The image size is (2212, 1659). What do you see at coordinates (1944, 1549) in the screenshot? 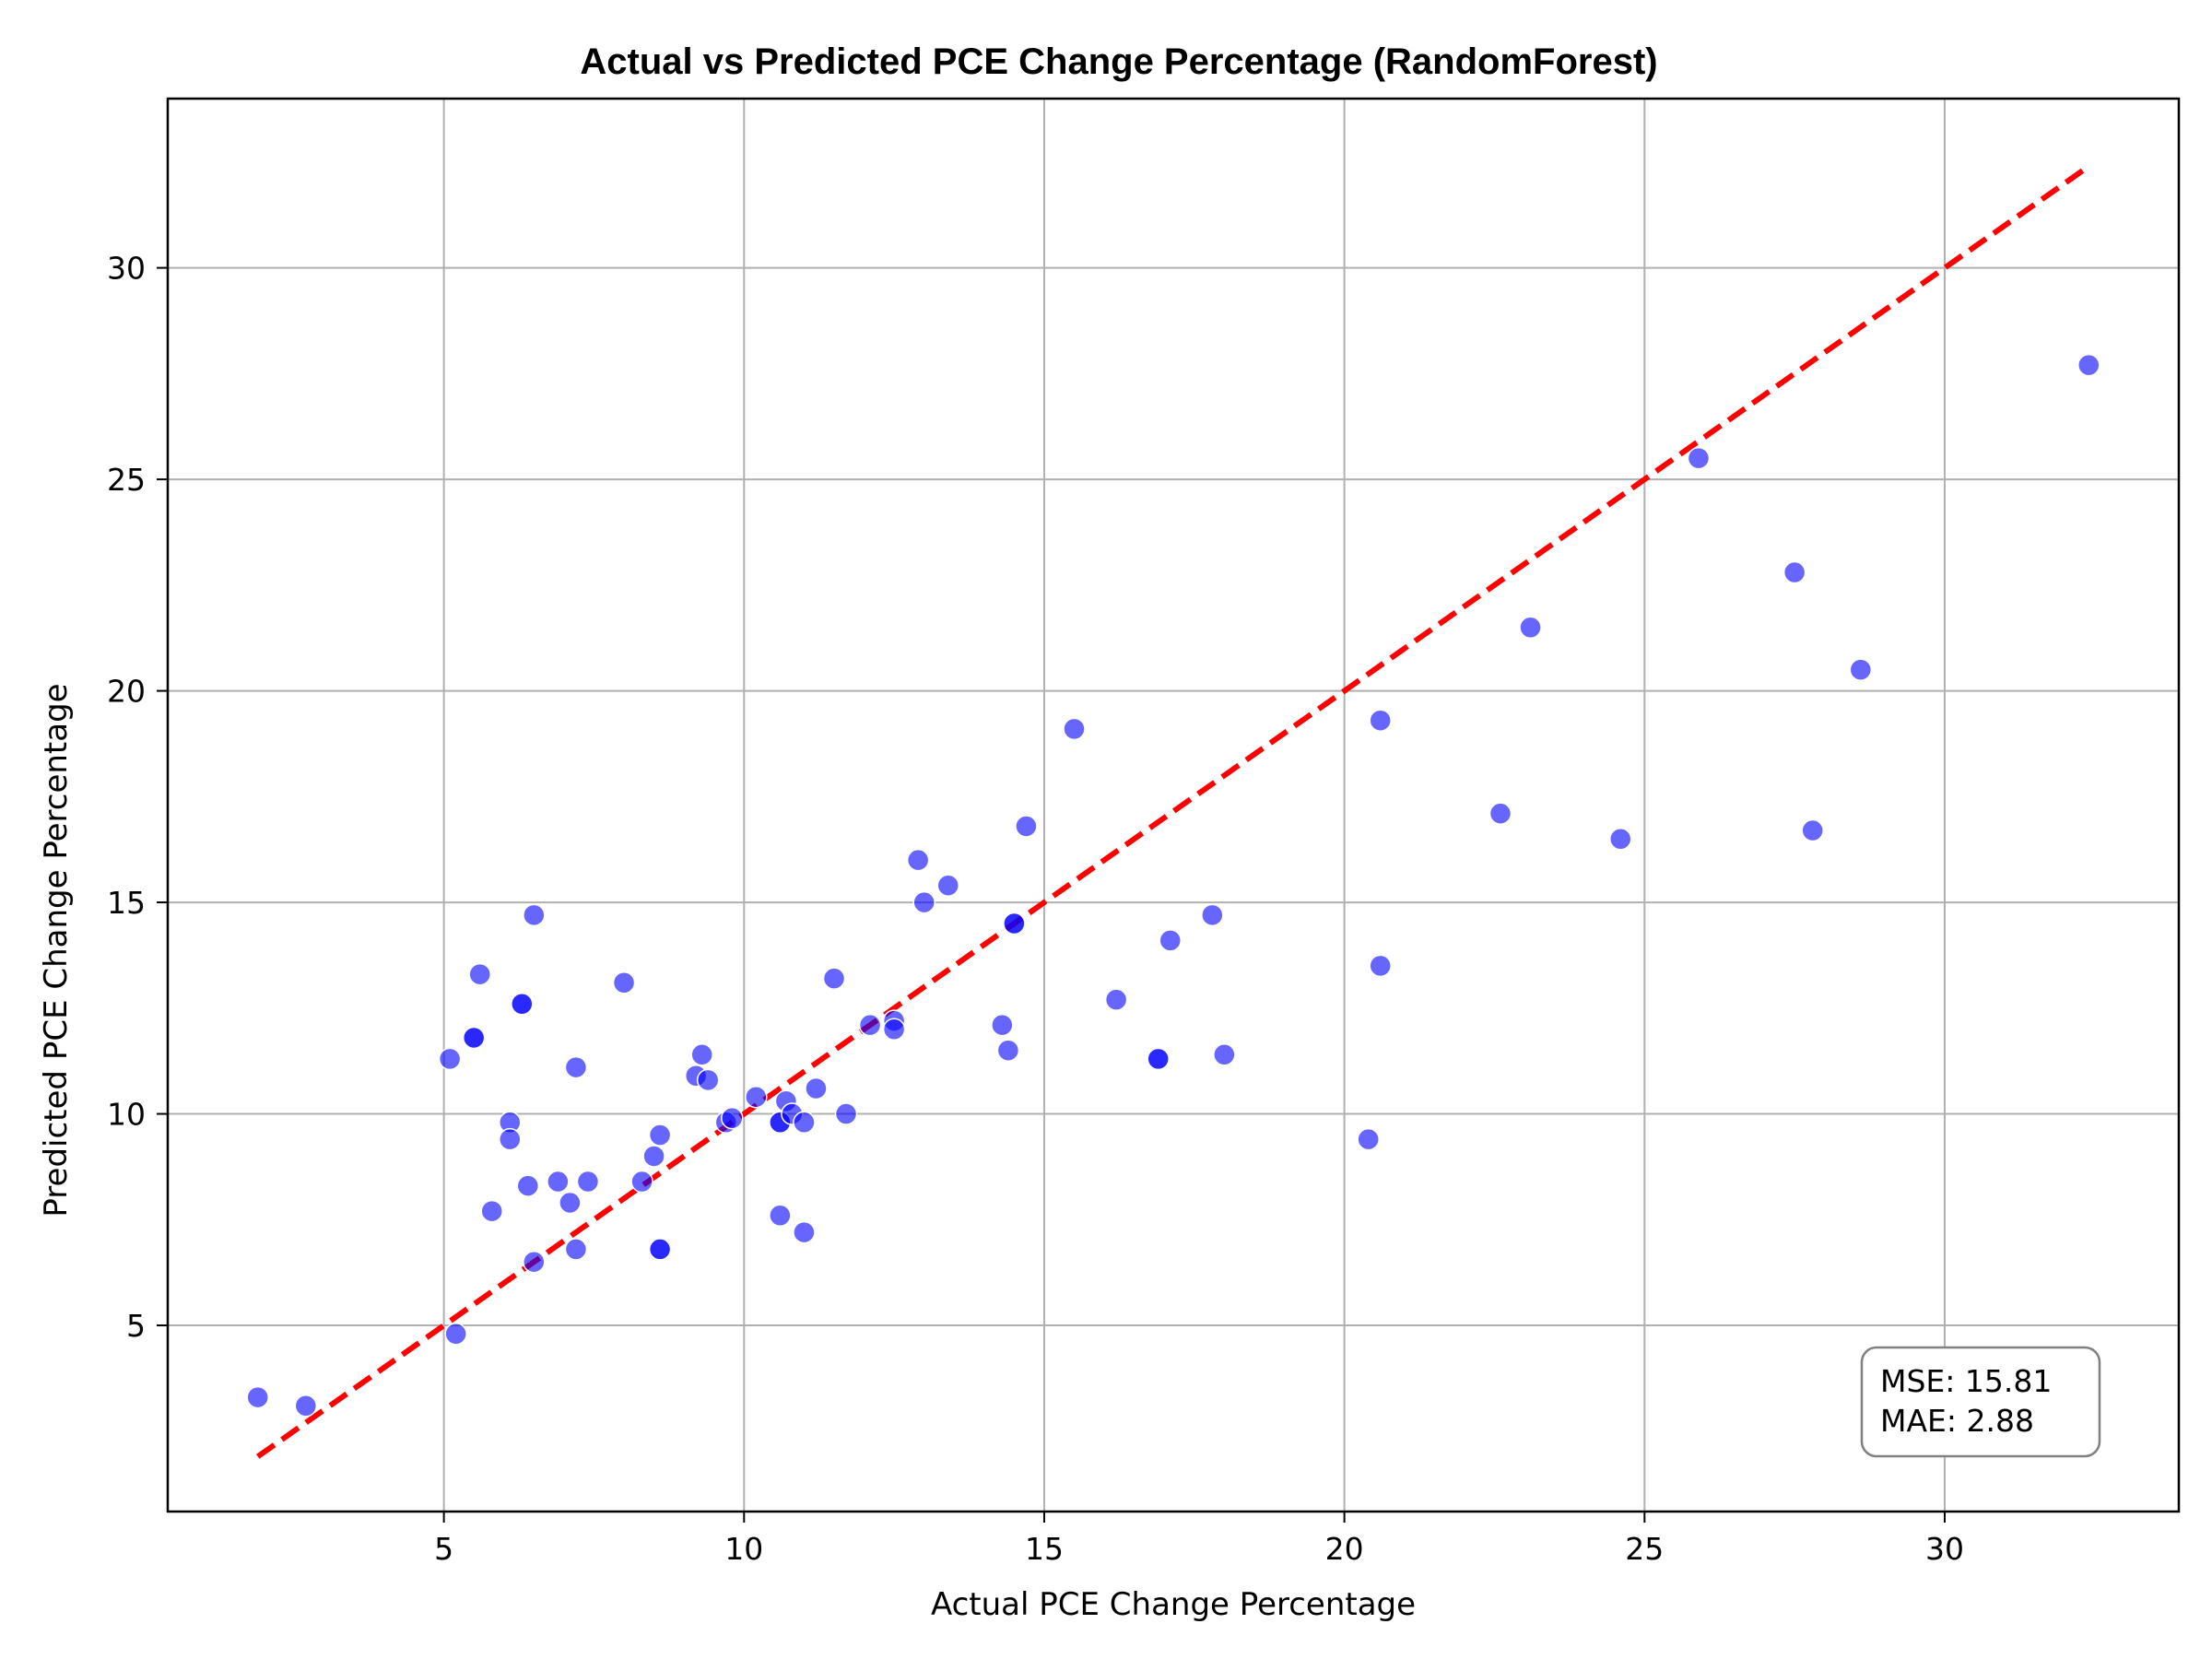
I see `x-tick-label: 30` at bounding box center [1944, 1549].